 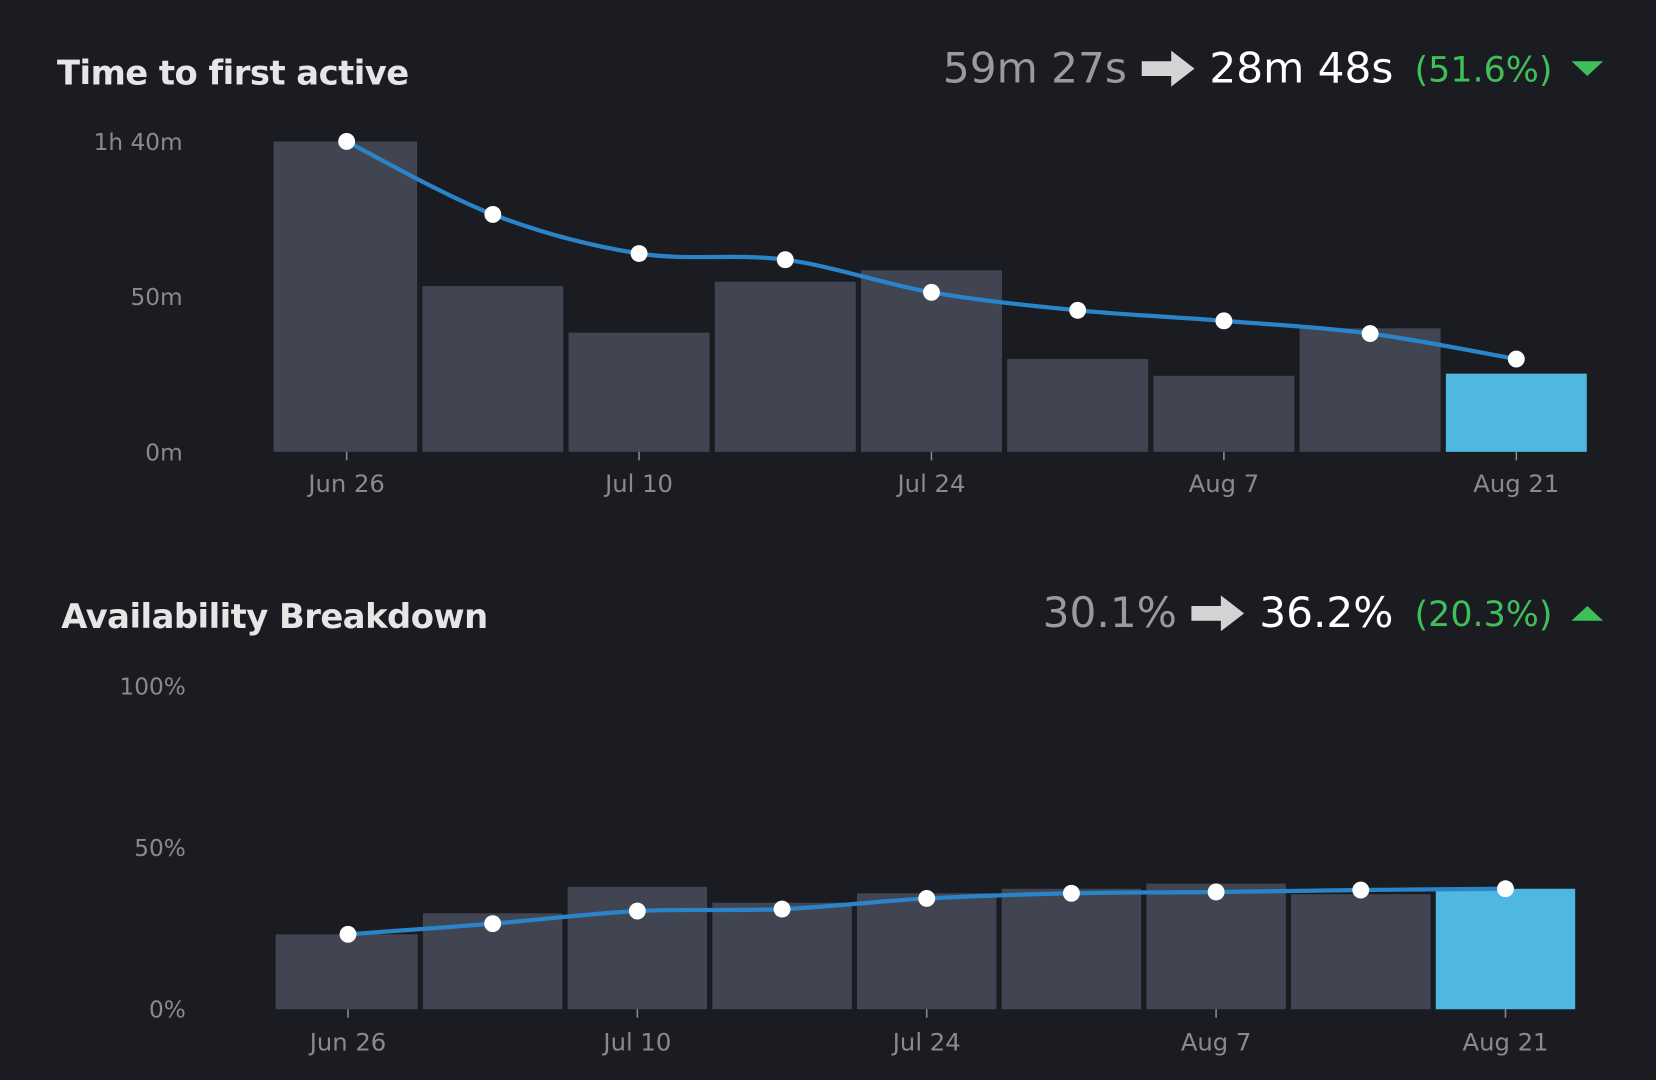 I want to click on summary-metric: 59m 27s 28m 48s (51.6%), so click(x=1273, y=68).